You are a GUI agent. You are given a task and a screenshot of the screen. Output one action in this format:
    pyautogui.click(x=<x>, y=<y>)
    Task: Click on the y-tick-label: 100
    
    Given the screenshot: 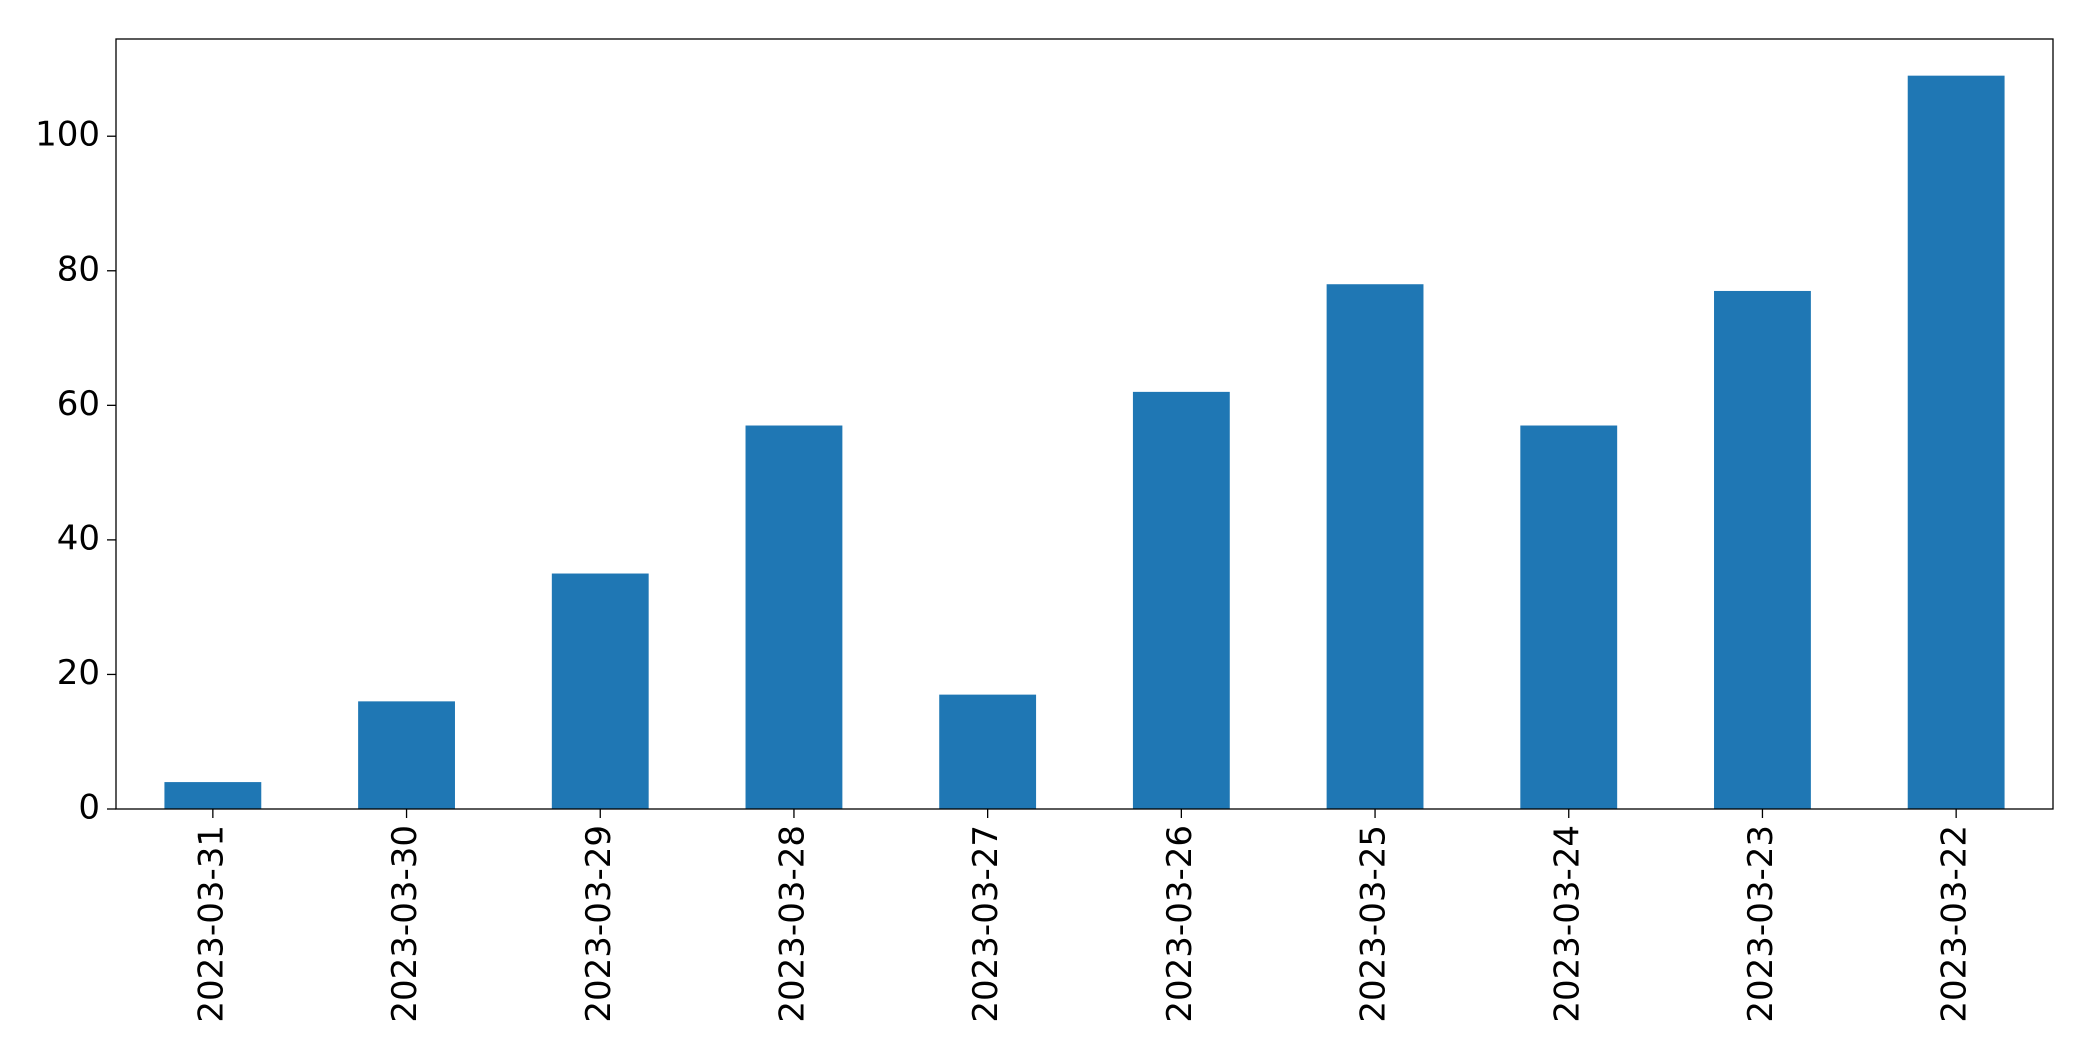 What is the action you would take?
    pyautogui.click(x=67, y=135)
    